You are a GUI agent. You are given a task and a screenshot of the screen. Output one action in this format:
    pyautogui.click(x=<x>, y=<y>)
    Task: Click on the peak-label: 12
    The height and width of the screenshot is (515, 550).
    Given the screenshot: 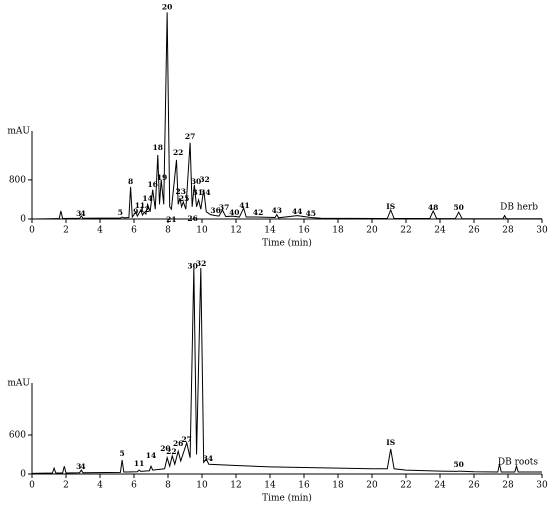 What is the action you would take?
    pyautogui.click(x=144, y=209)
    